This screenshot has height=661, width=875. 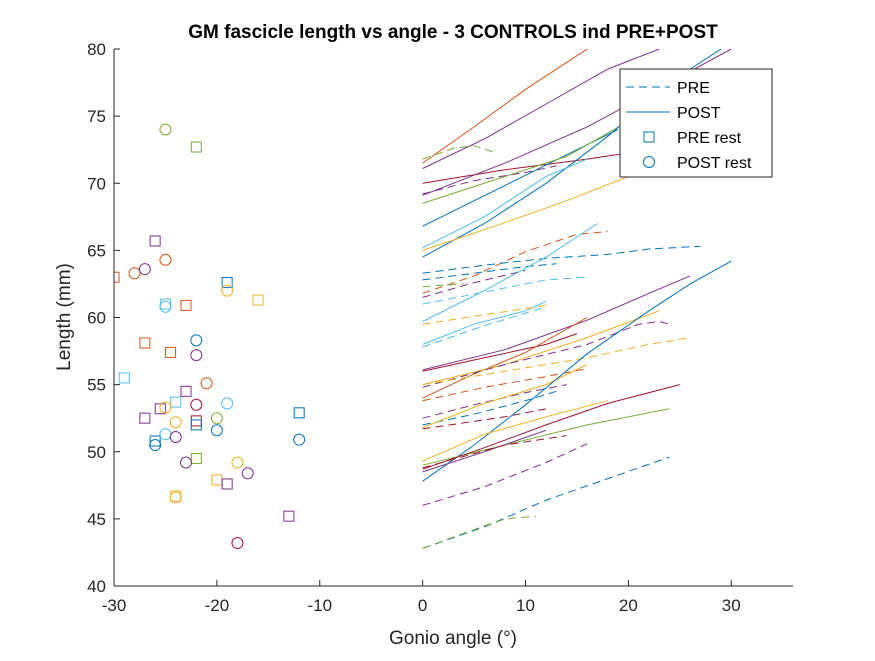 I want to click on legend-item-pre: PRE, so click(x=668, y=88).